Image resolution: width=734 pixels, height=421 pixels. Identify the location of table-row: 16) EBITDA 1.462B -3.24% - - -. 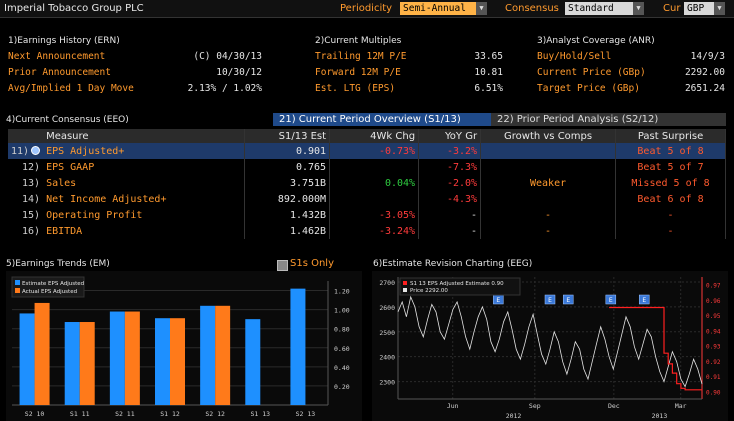
(367, 231).